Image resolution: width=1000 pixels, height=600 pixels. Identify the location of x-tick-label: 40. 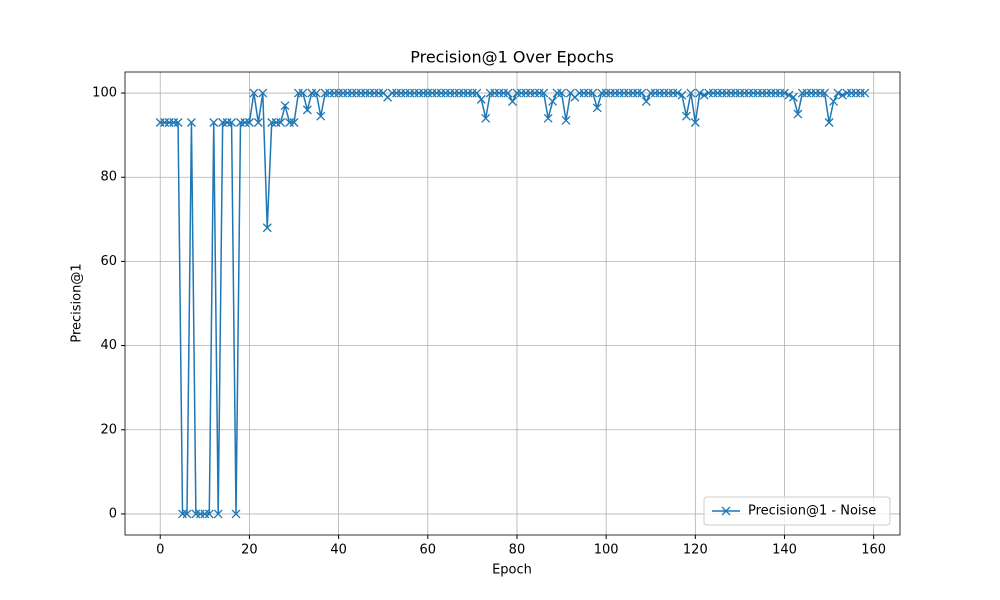
(338, 550).